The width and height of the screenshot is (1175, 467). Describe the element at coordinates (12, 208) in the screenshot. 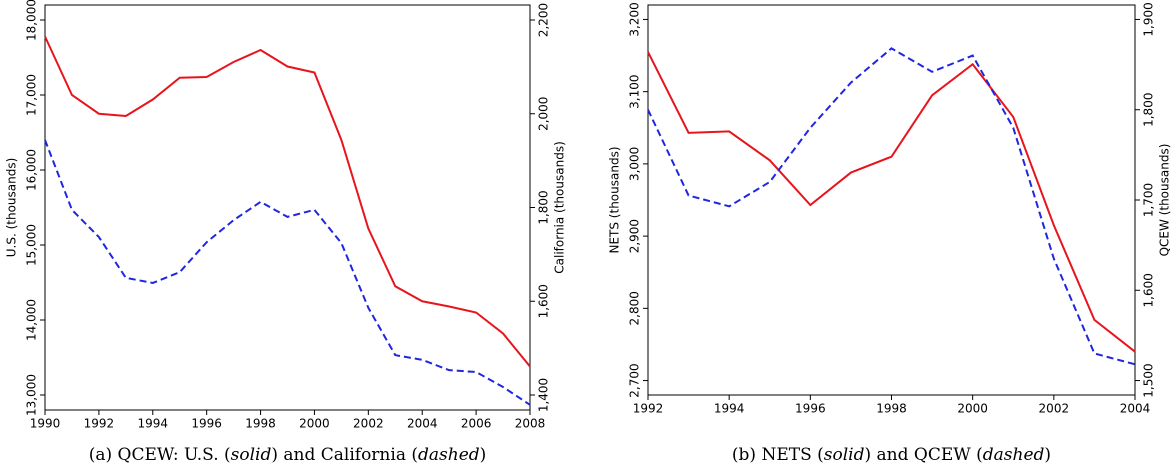

I see `y-axis-title: U.S. (thousands)` at that location.